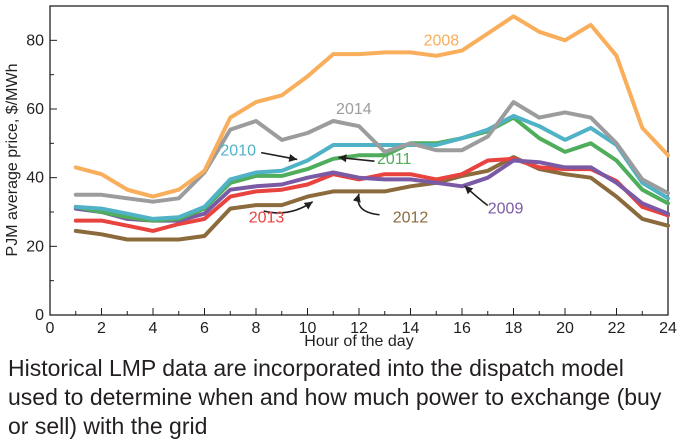 Image resolution: width=684 pixels, height=447 pixels. Describe the element at coordinates (267, 217) in the screenshot. I see `series-label-2013: 2013` at that location.